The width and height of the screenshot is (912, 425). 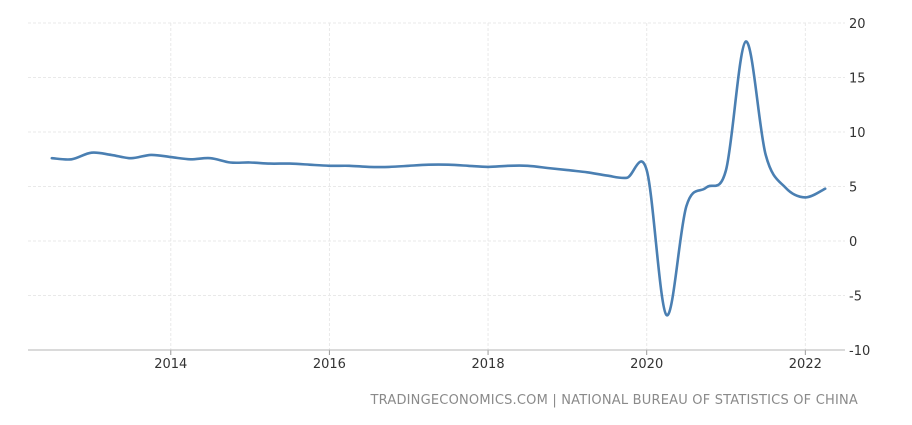 What do you see at coordinates (857, 133) in the screenshot?
I see `y-tick-label: 10` at bounding box center [857, 133].